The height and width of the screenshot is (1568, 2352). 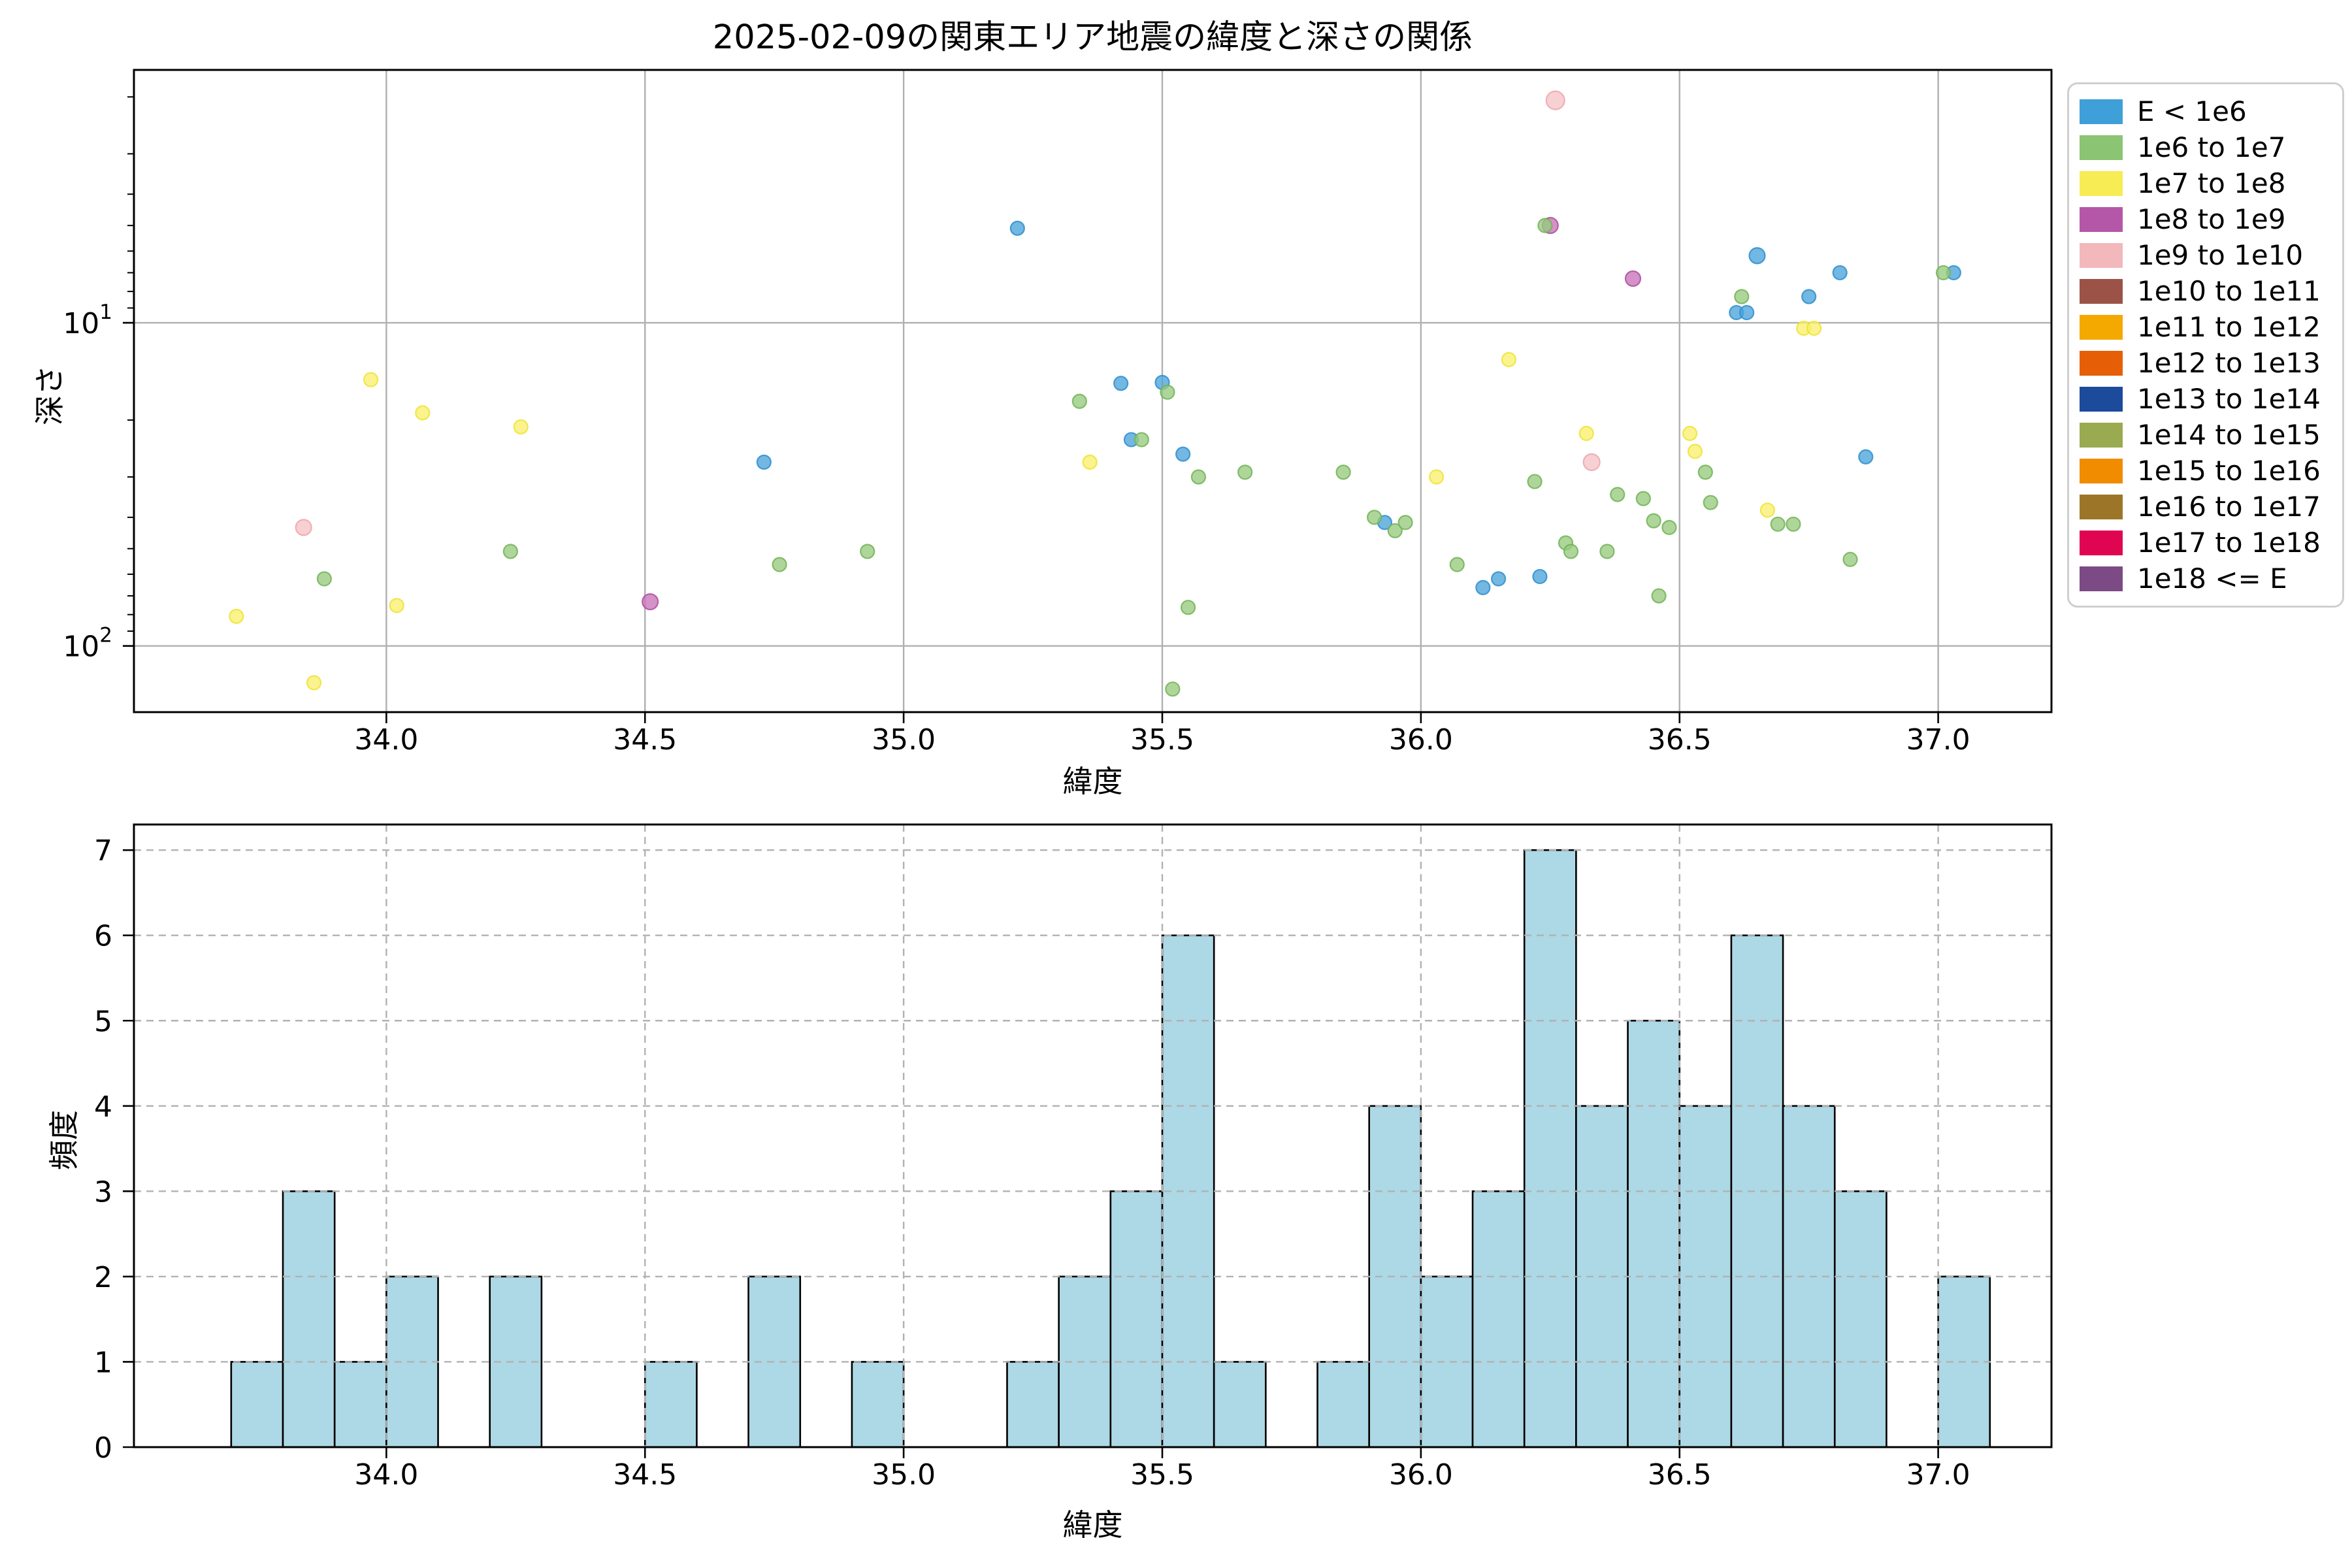 What do you see at coordinates (103, 1448) in the screenshot?
I see `hist-ytick-label: 0` at bounding box center [103, 1448].